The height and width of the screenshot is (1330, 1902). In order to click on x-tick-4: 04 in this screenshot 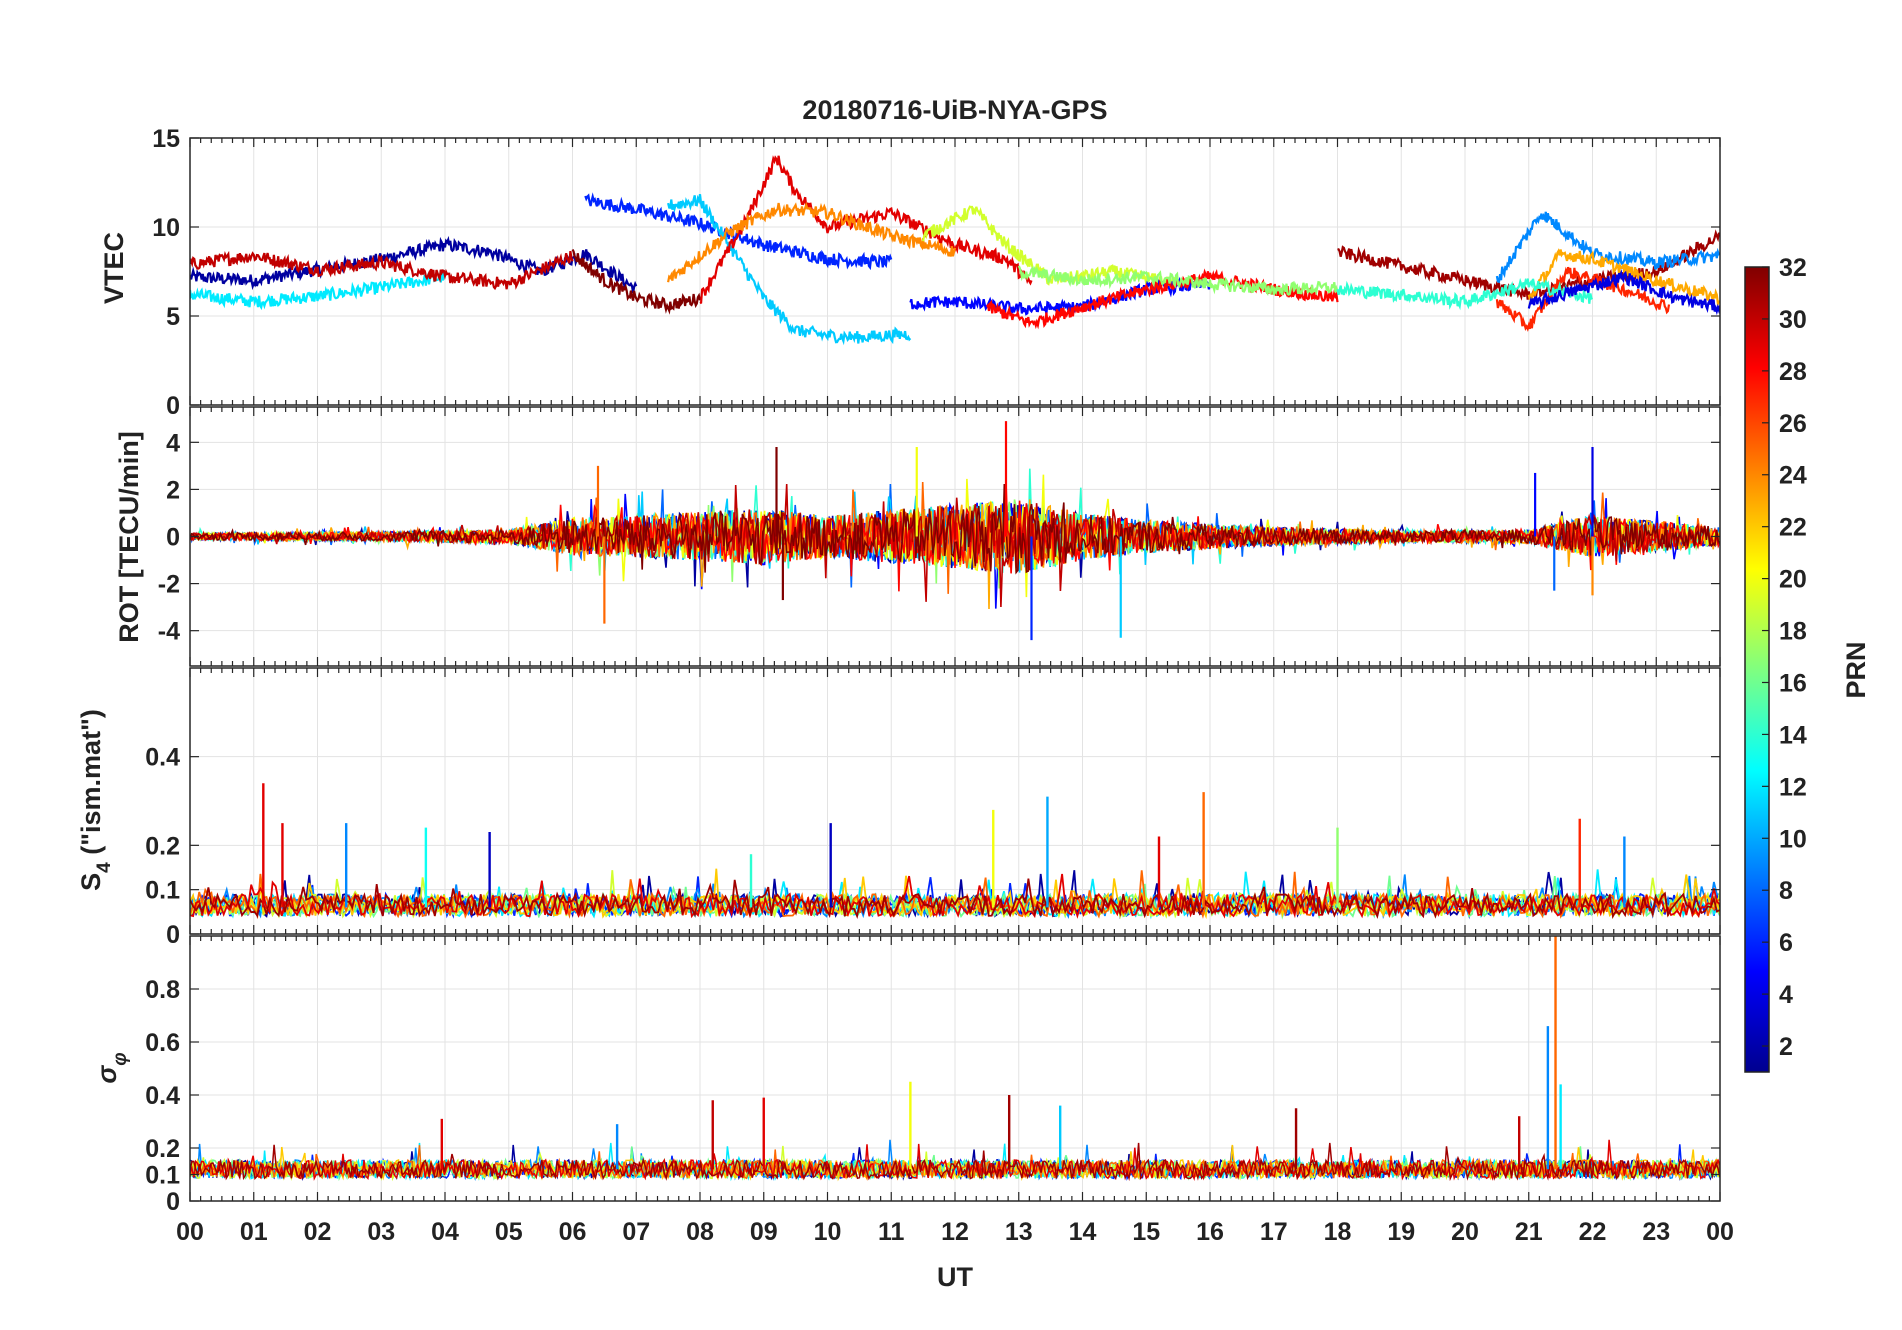, I will do `click(445, 1232)`.